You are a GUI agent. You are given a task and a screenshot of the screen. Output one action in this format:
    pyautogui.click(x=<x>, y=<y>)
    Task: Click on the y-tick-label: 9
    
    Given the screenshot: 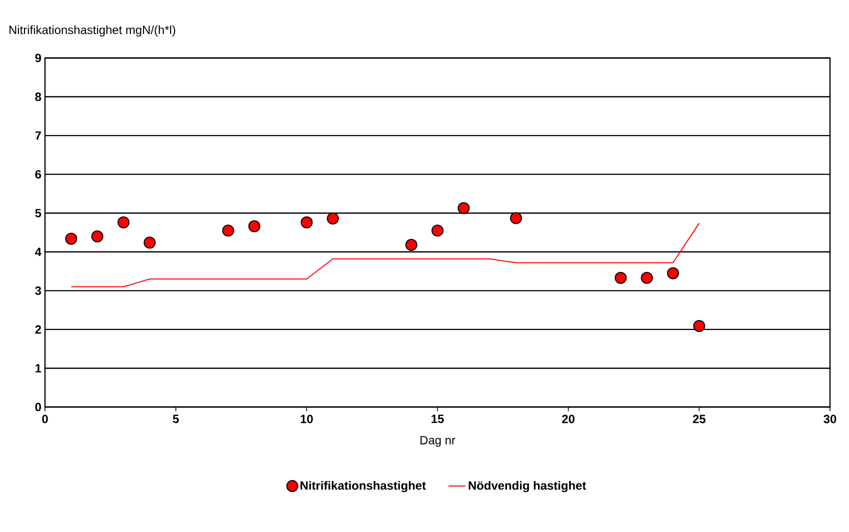 What is the action you would take?
    pyautogui.click(x=38, y=58)
    